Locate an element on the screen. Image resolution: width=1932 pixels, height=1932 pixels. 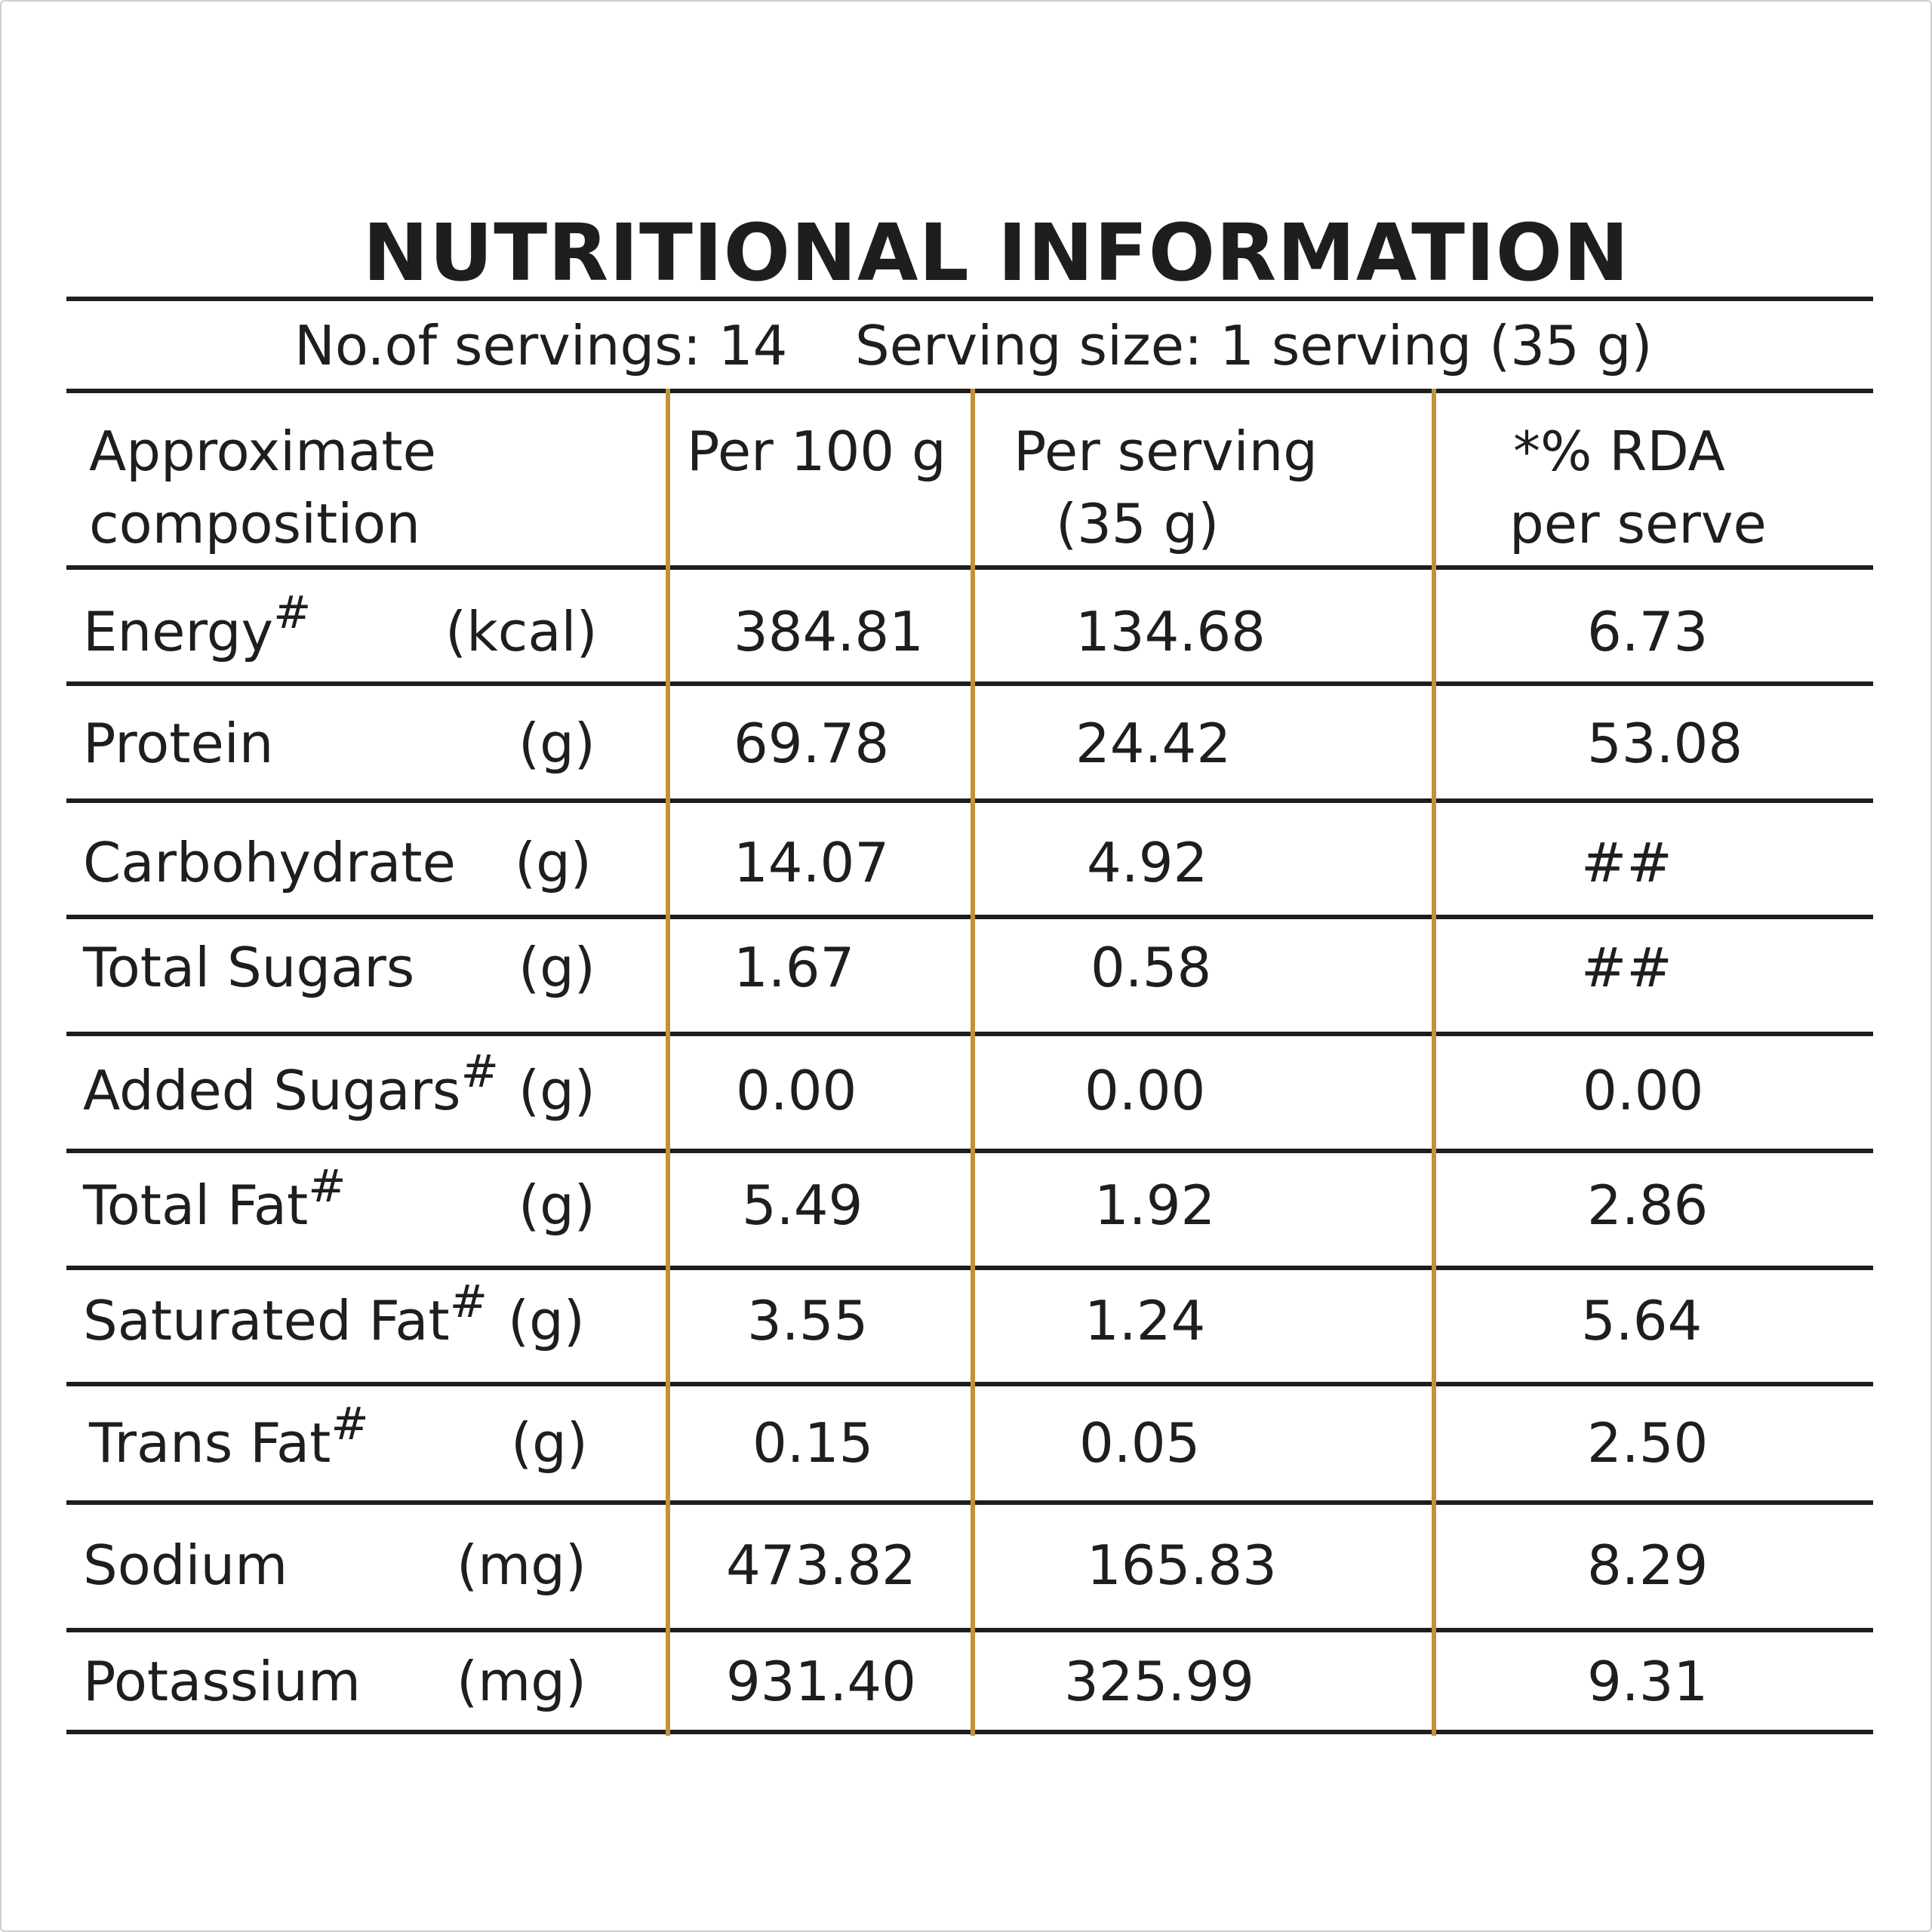
value-rda: 0.00 is located at coordinates (1643, 1090).